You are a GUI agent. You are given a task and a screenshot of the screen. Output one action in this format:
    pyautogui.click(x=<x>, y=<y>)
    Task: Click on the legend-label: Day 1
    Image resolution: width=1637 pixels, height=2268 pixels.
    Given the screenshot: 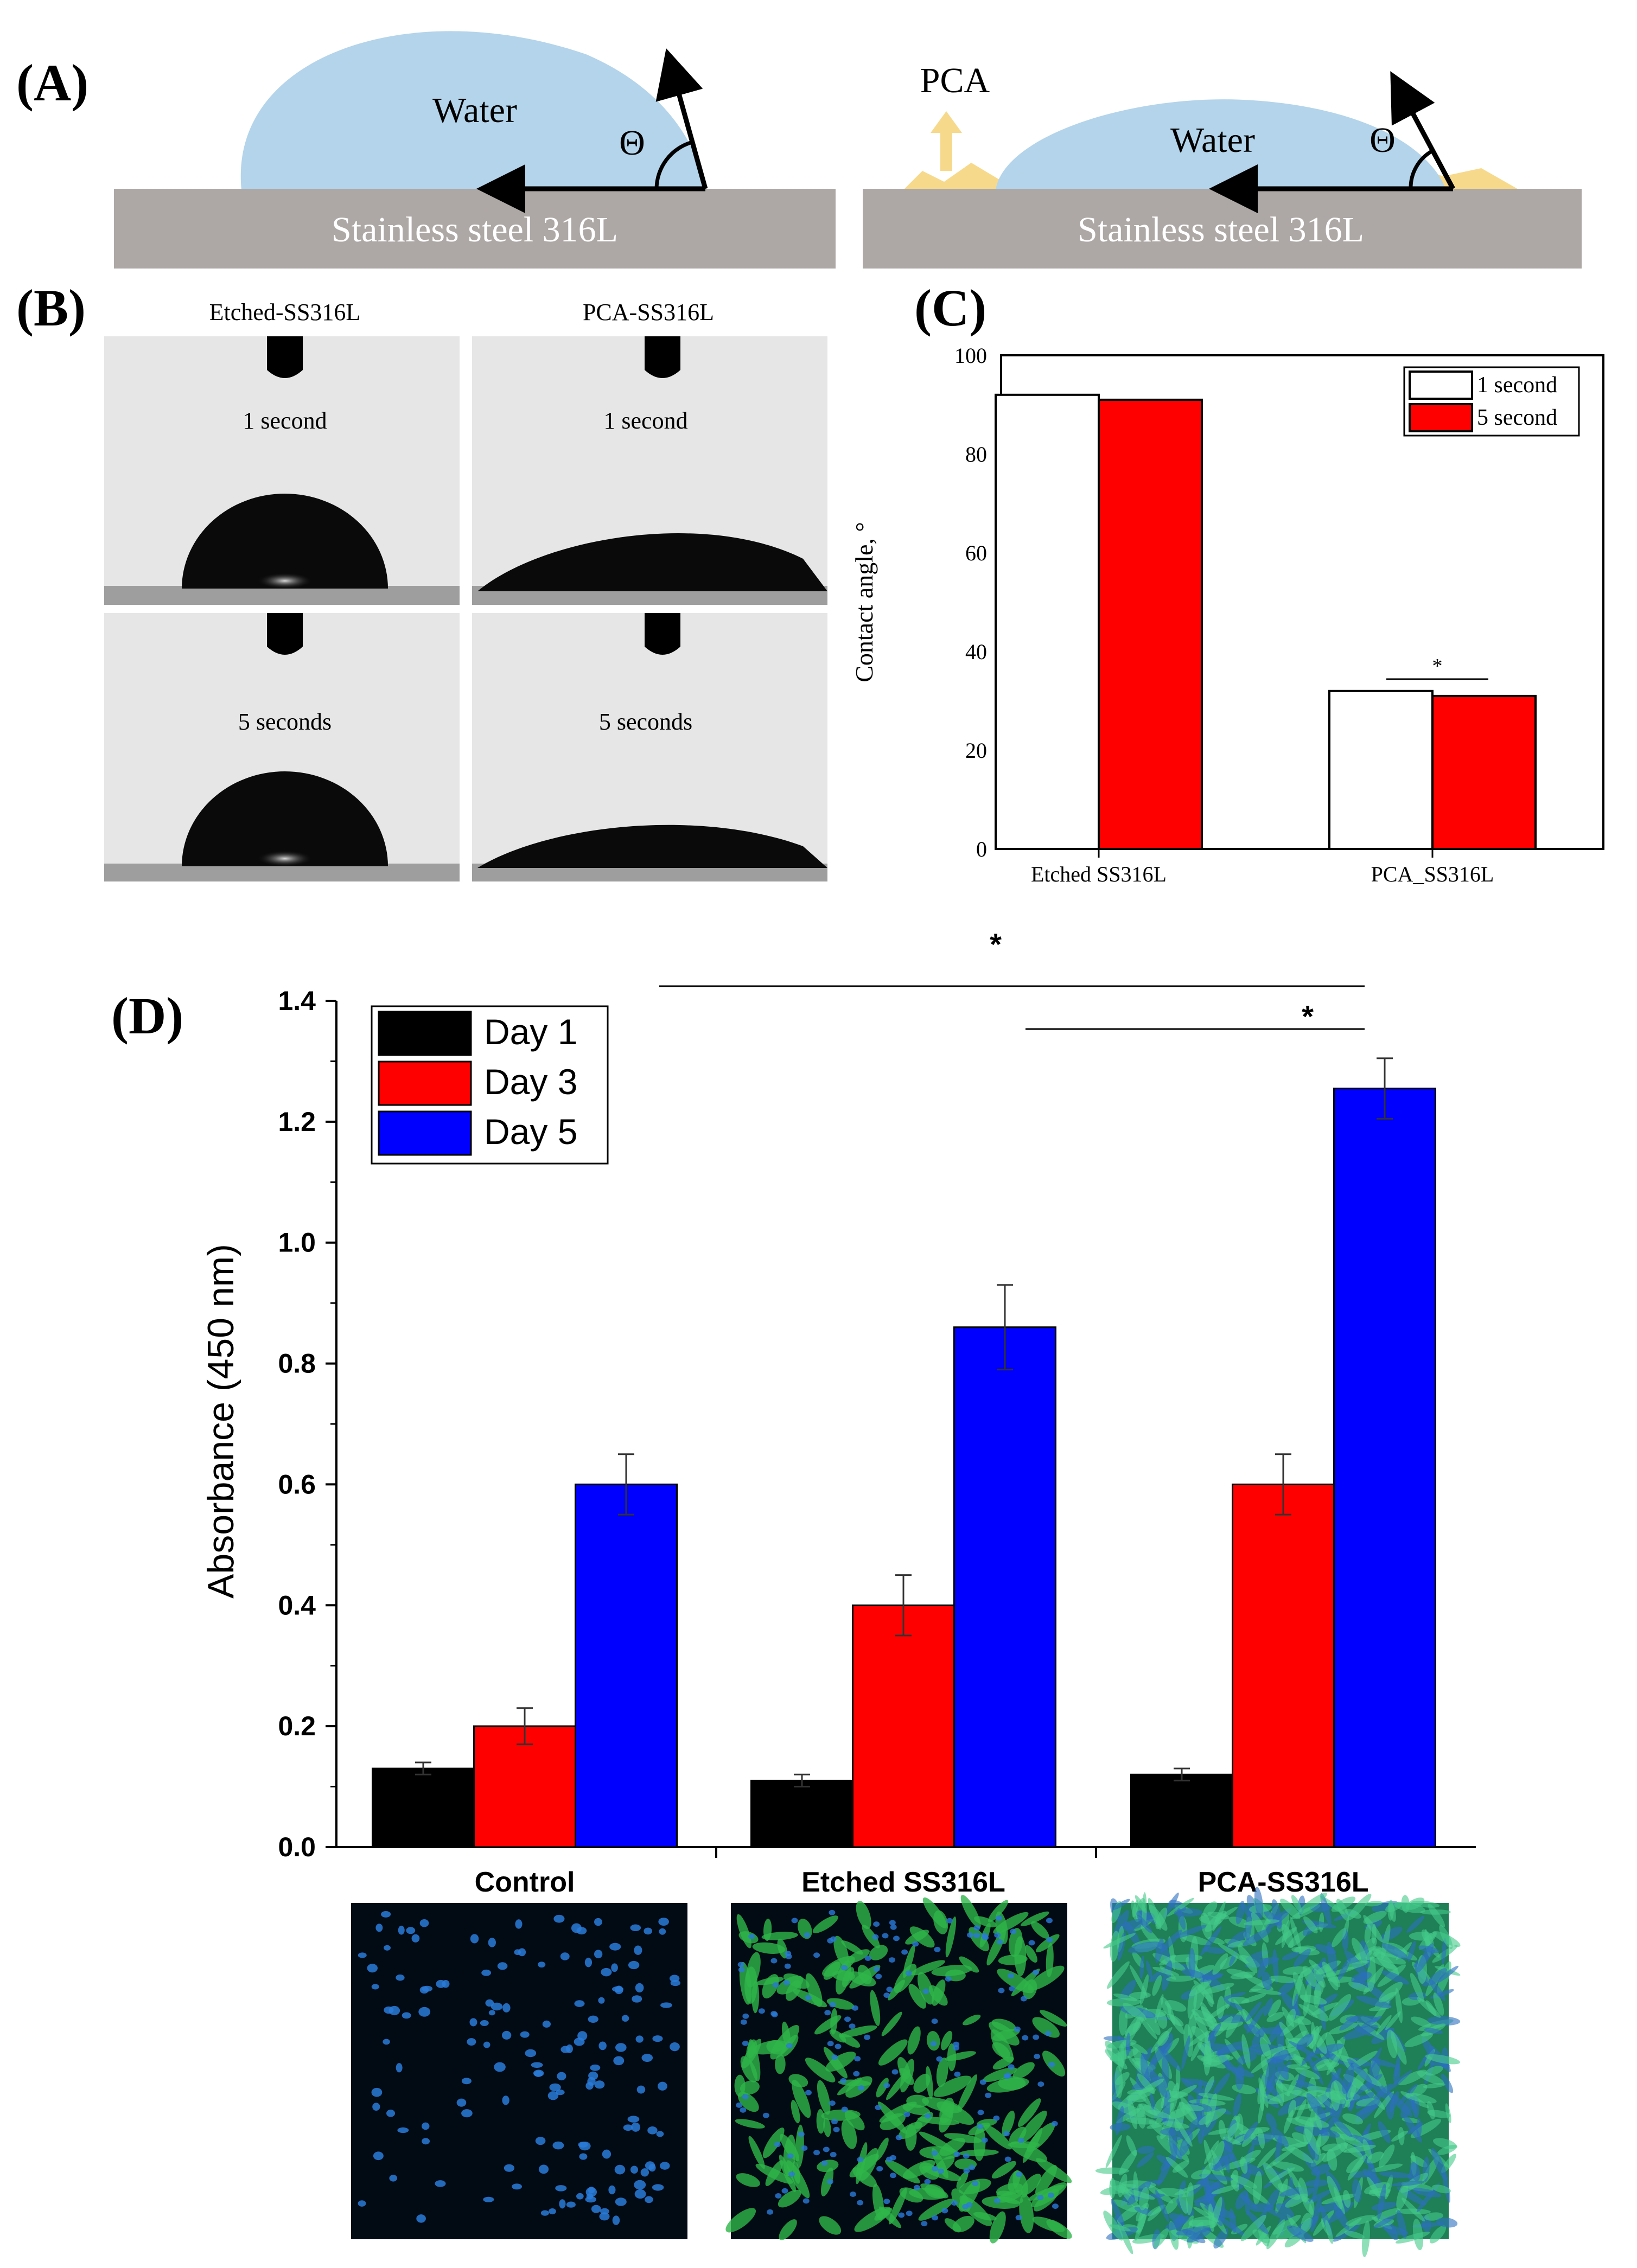 What is the action you would take?
    pyautogui.click(x=530, y=1032)
    